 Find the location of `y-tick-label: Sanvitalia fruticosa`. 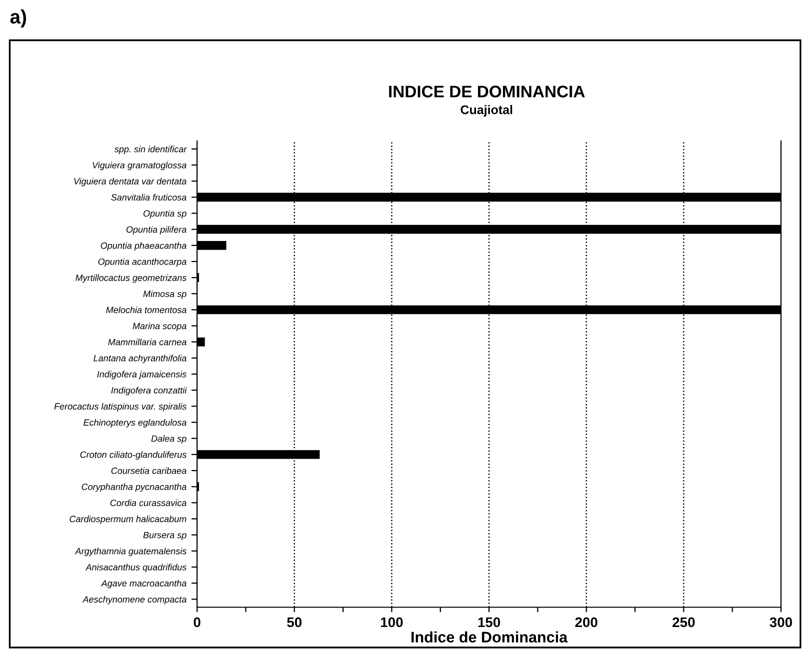

y-tick-label: Sanvitalia fruticosa is located at coordinates (148, 197).